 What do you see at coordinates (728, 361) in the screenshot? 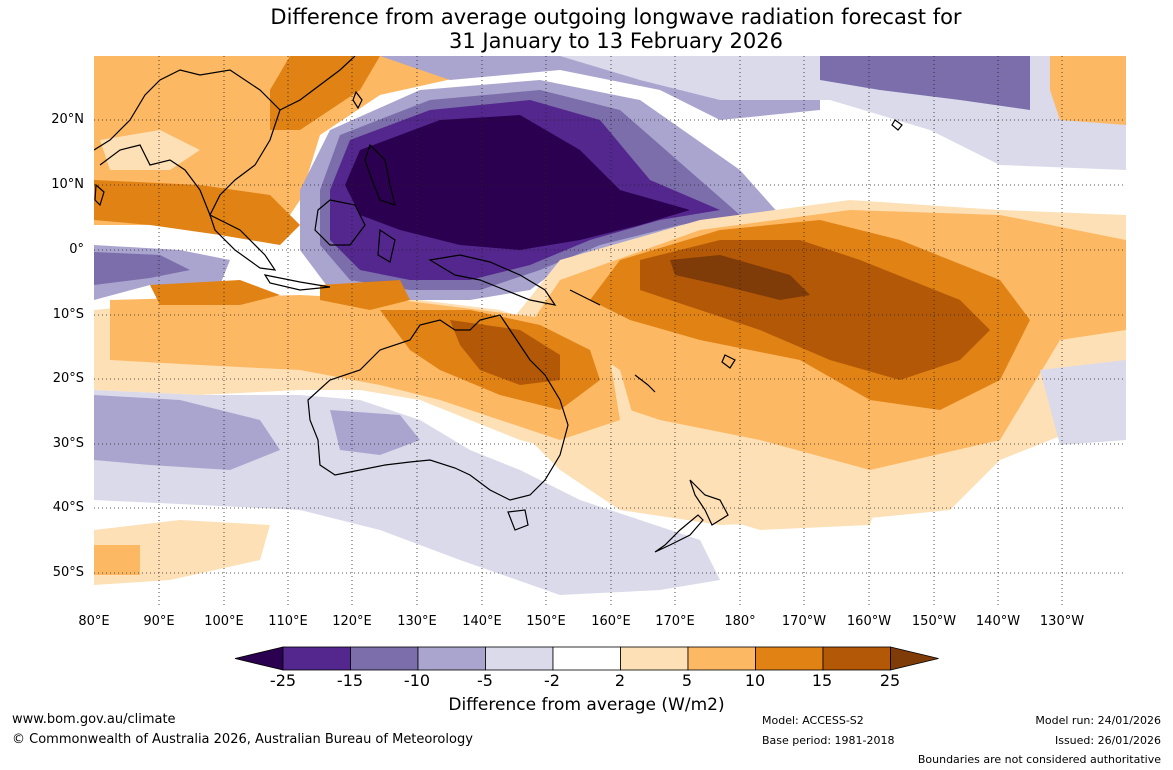
I see `coast-fiji` at bounding box center [728, 361].